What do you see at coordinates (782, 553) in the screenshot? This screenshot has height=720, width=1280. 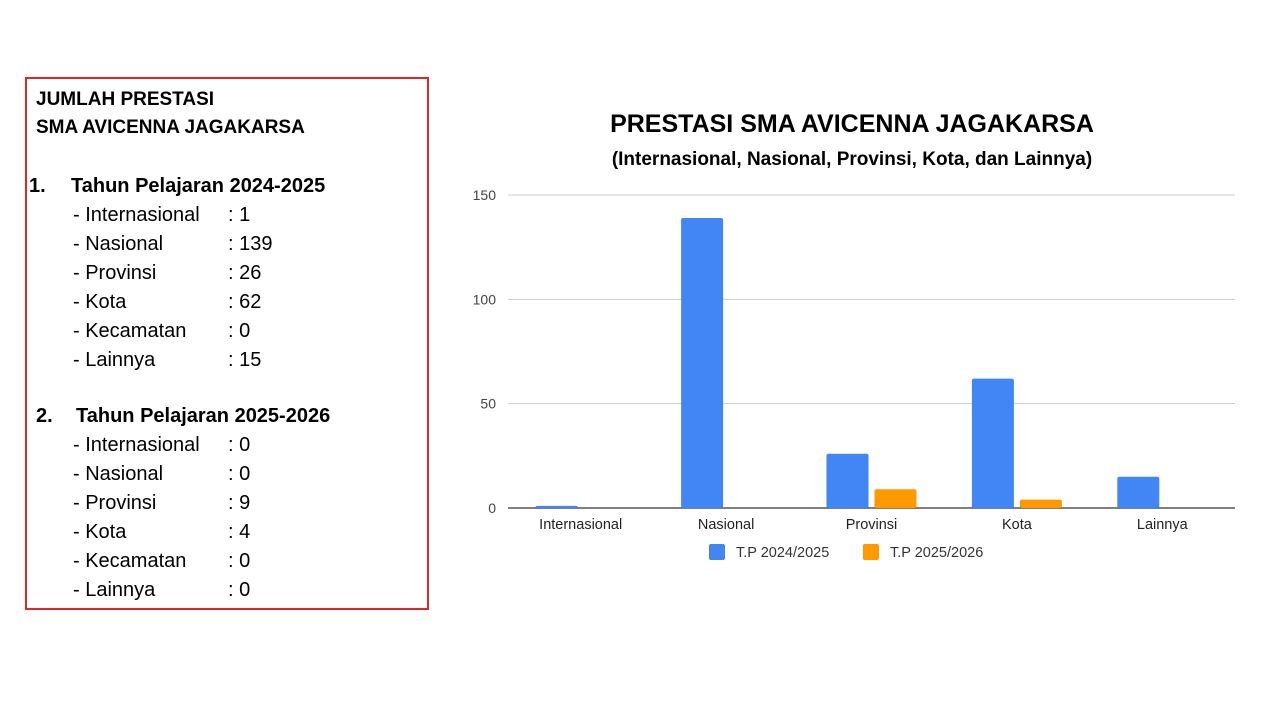 I see `legend-label: T.P 2024/2025` at bounding box center [782, 553].